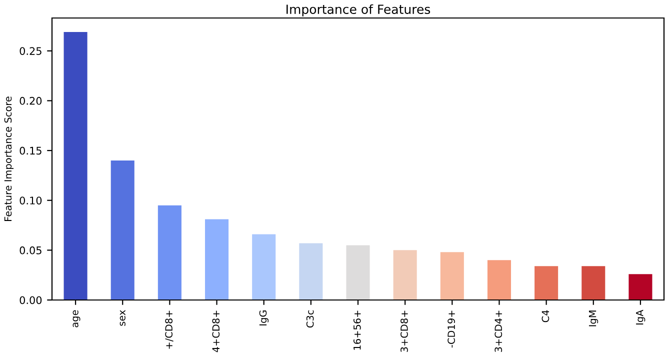 The width and height of the screenshot is (669, 360). I want to click on x-tick-label: sex, so click(123, 318).